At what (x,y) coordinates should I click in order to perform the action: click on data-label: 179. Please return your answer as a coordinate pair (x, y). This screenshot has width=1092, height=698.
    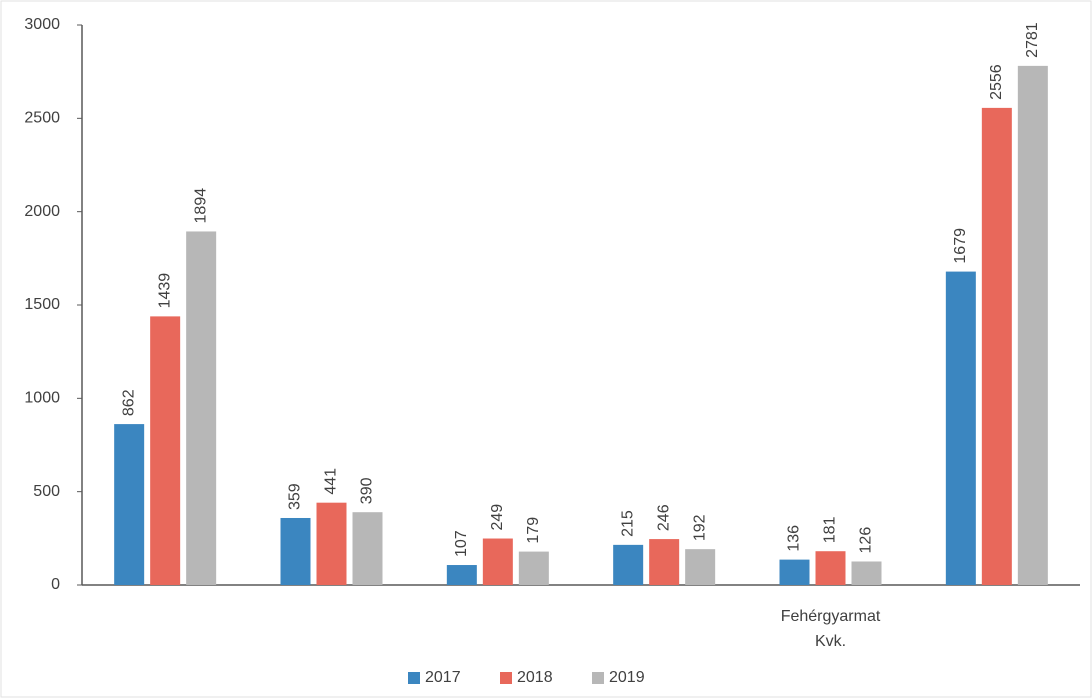
    Looking at the image, I should click on (533, 530).